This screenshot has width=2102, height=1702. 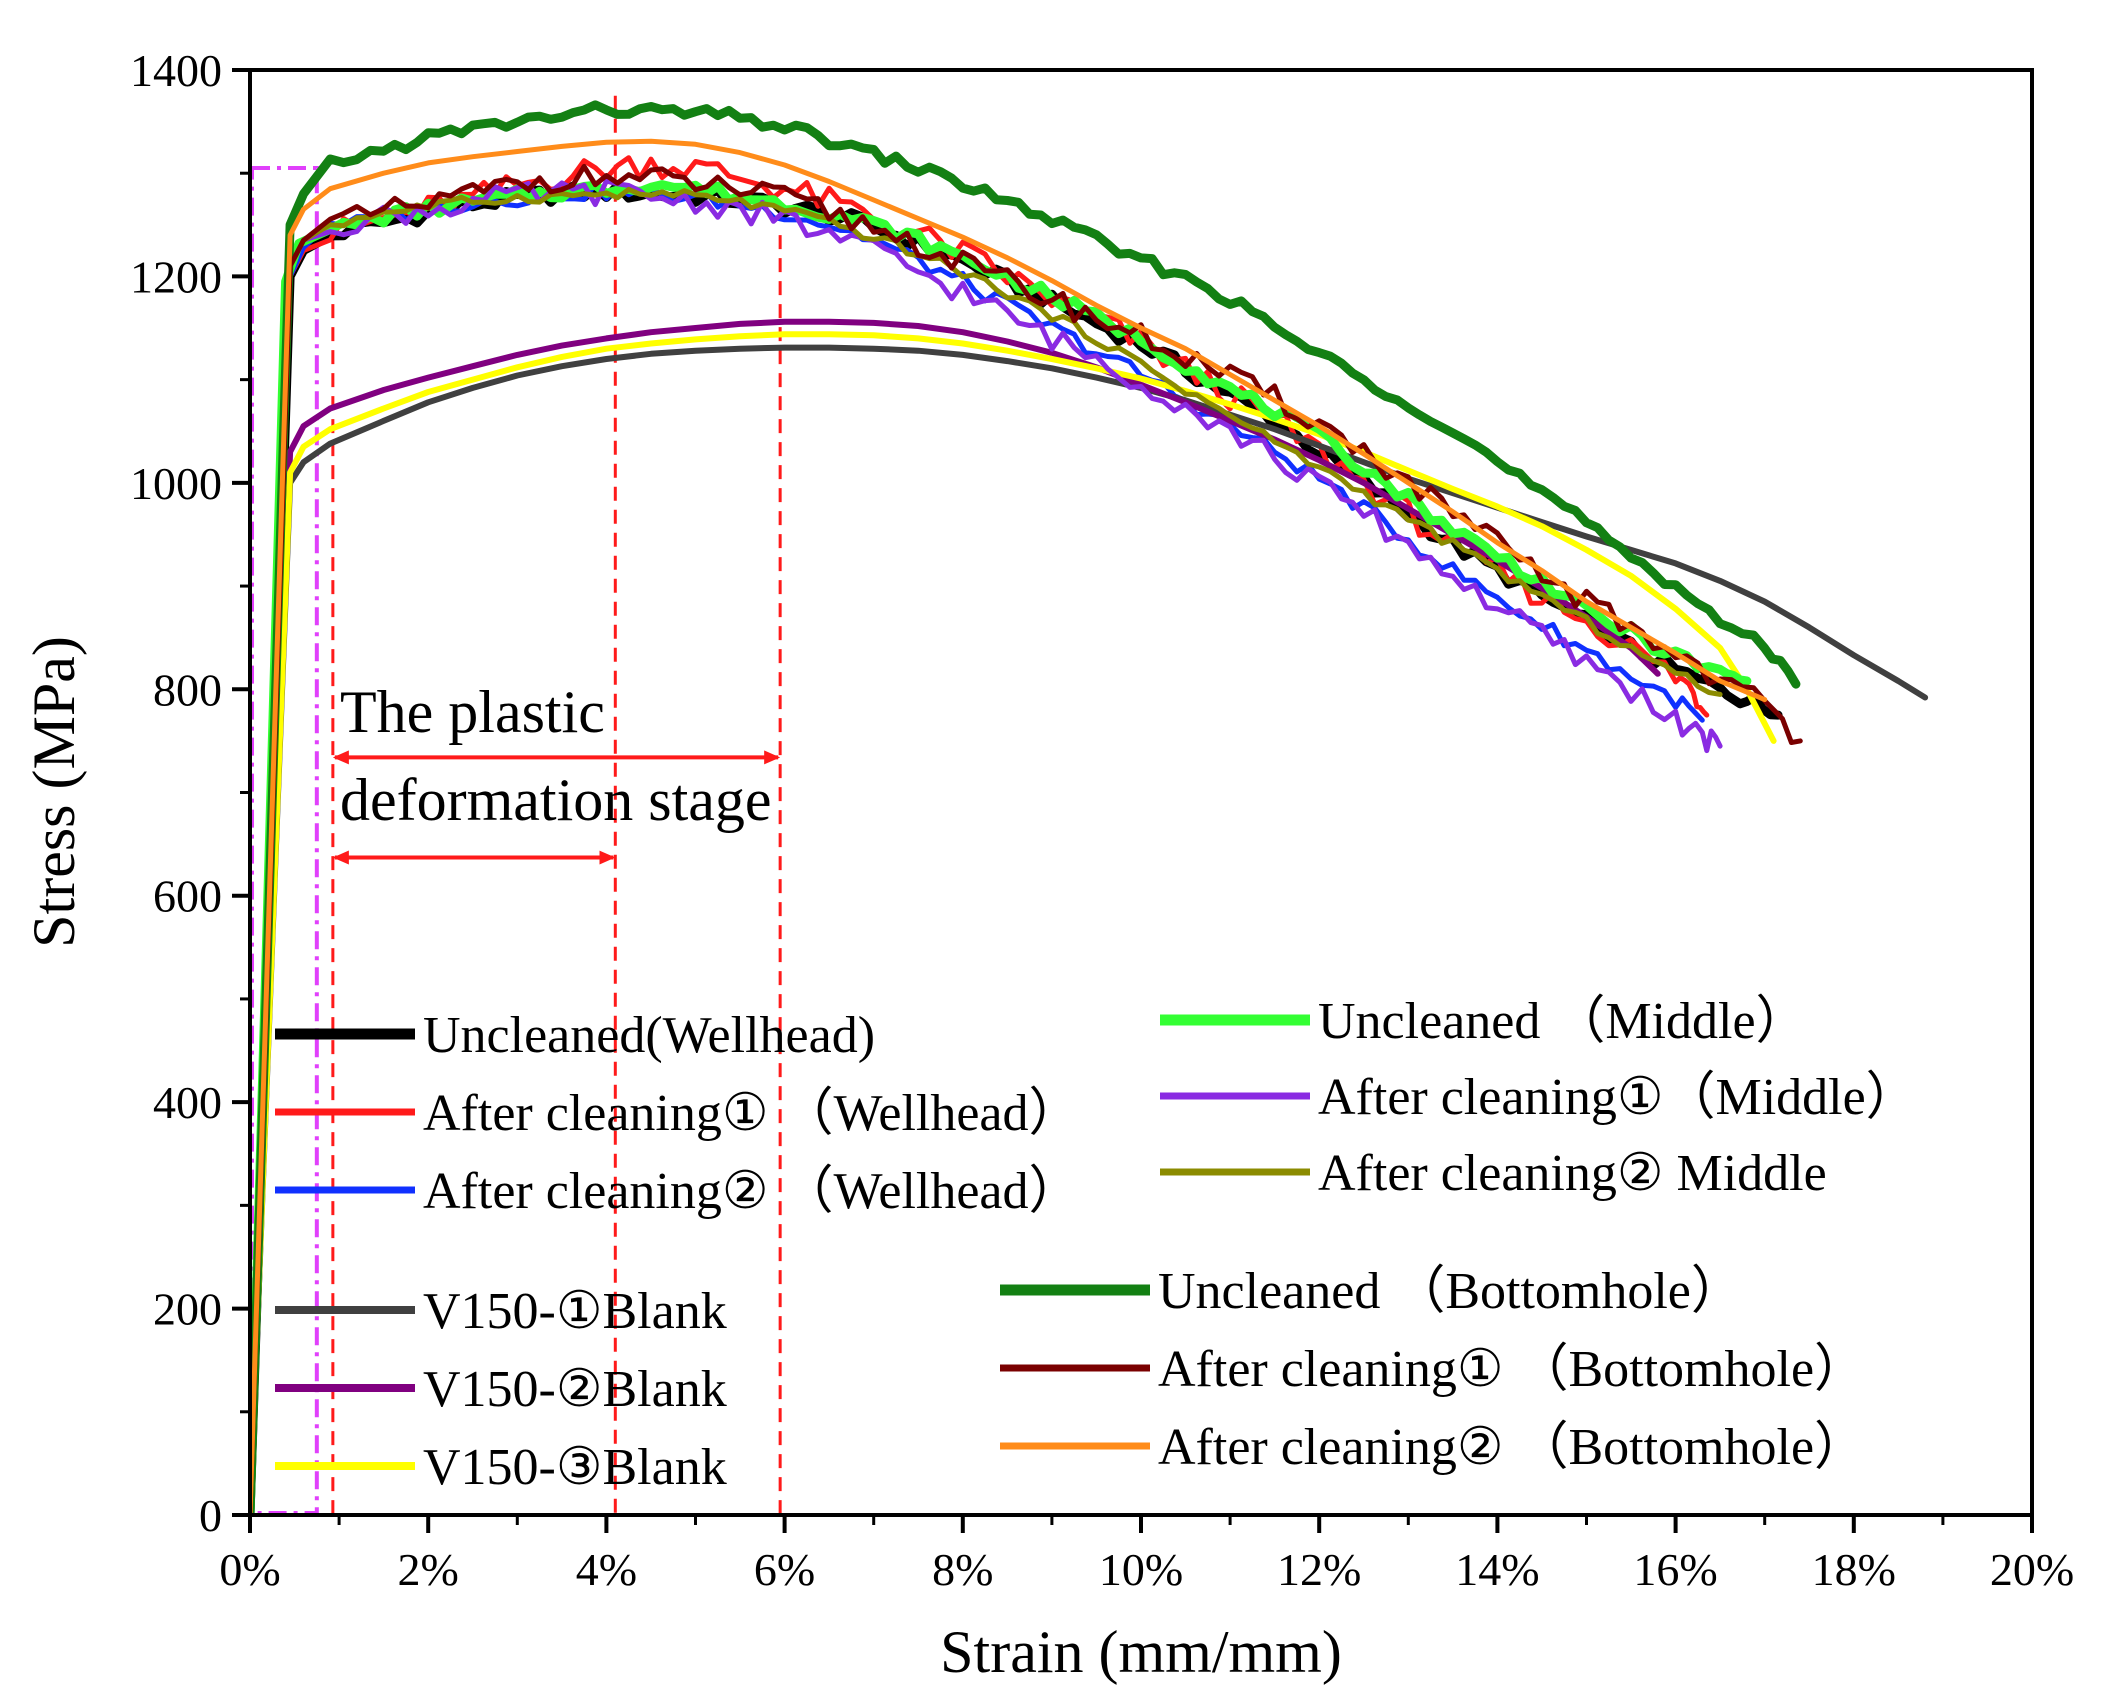 I want to click on legend-label: After cleaning①（Middle）, so click(x=1618, y=1097).